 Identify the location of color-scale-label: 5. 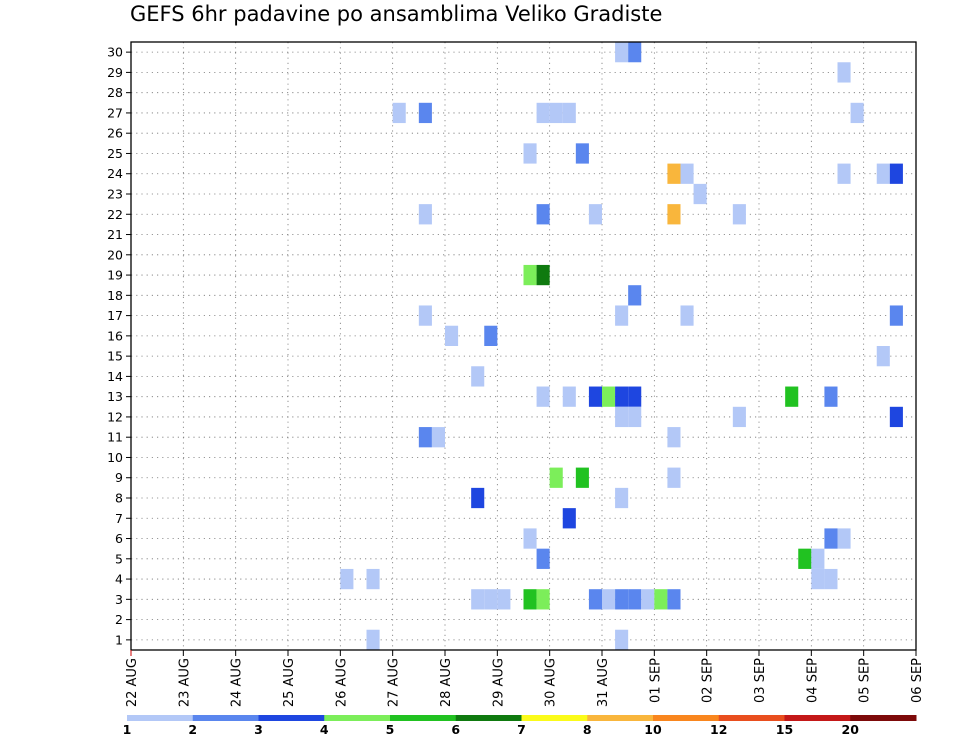
(390, 729).